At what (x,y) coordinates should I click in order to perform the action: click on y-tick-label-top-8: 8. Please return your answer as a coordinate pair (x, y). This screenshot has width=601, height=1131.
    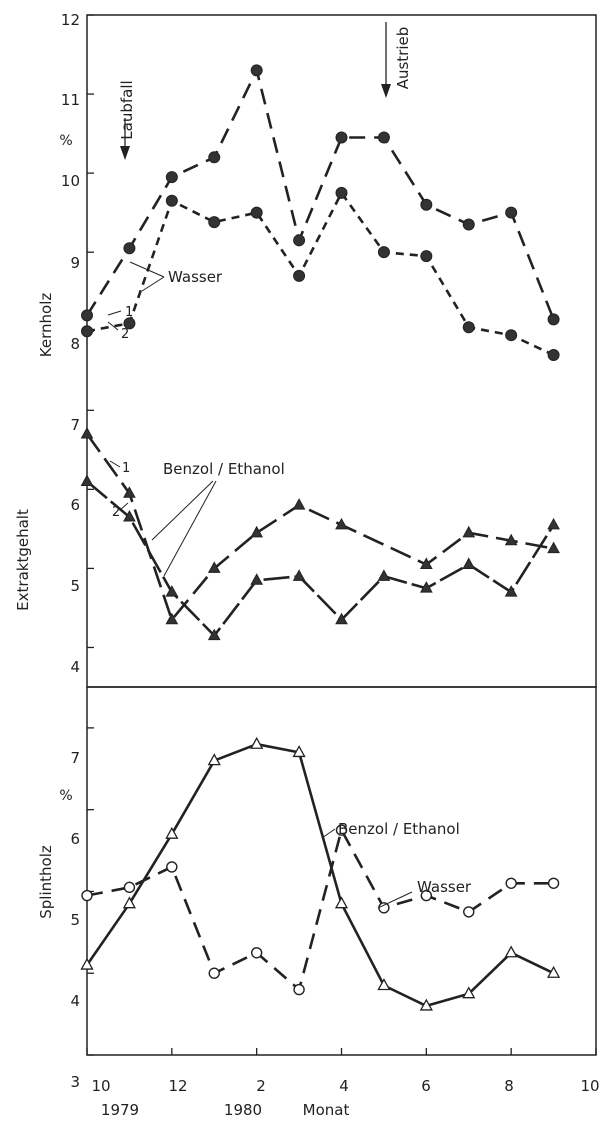
    Looking at the image, I should click on (75, 344).